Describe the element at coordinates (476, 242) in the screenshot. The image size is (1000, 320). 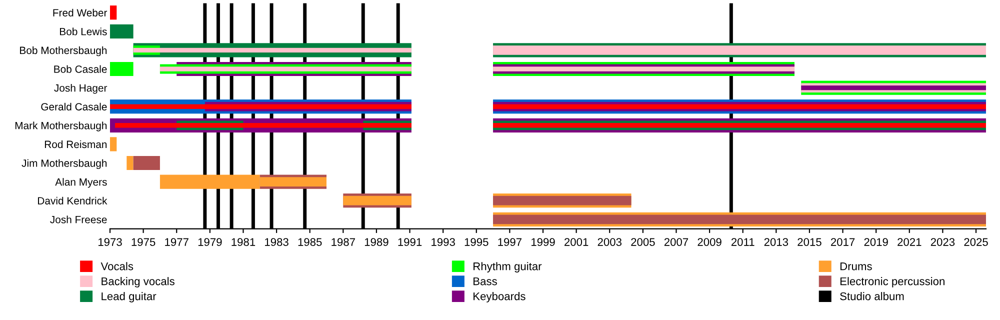
I see `x-tick-label: 1995` at that location.